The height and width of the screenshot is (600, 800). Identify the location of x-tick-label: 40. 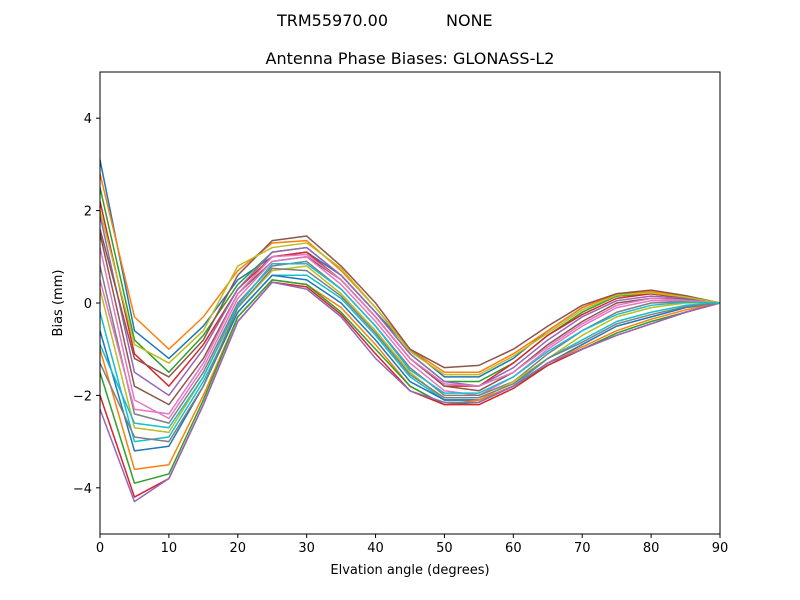
(375, 548).